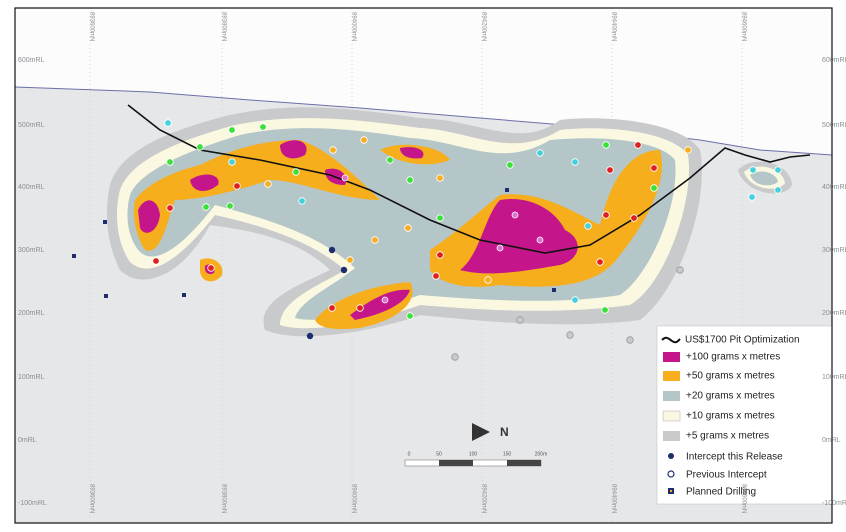 The width and height of the screenshot is (846, 532). Describe the element at coordinates (473, 454) in the screenshot. I see `scale-label: 100` at that location.